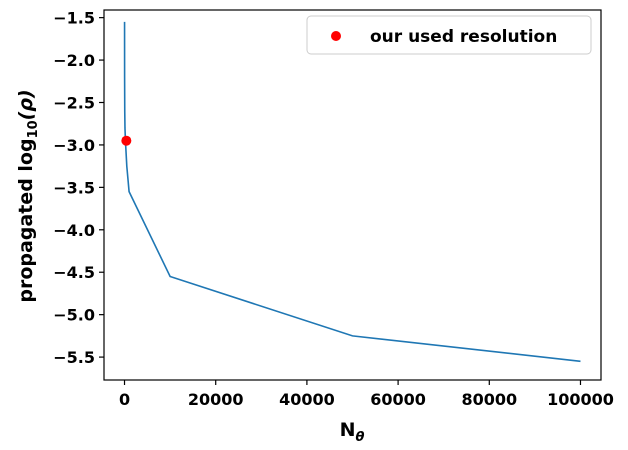 The height and width of the screenshot is (450, 628). What do you see at coordinates (463, 37) in the screenshot?
I see `legend-label: our used resolution` at bounding box center [463, 37].